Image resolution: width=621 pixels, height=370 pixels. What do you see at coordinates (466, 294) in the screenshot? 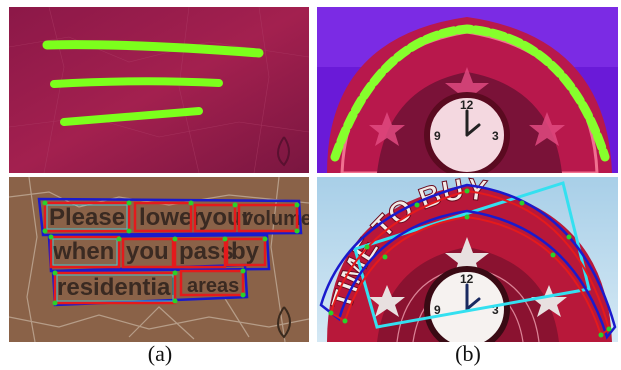
I see `clock-numerals: 12 9 3` at bounding box center [466, 294].